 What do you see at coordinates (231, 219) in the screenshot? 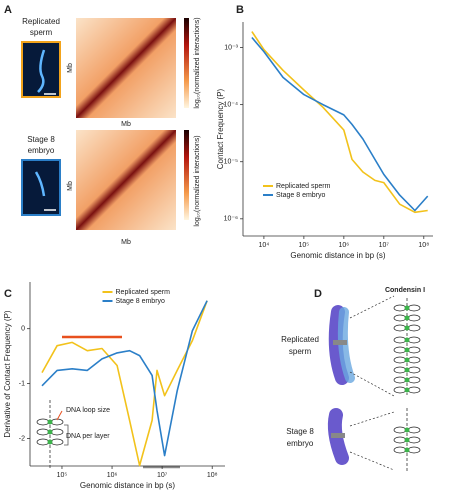
I see `y-tick-label: 10⁻⁶` at bounding box center [231, 219].